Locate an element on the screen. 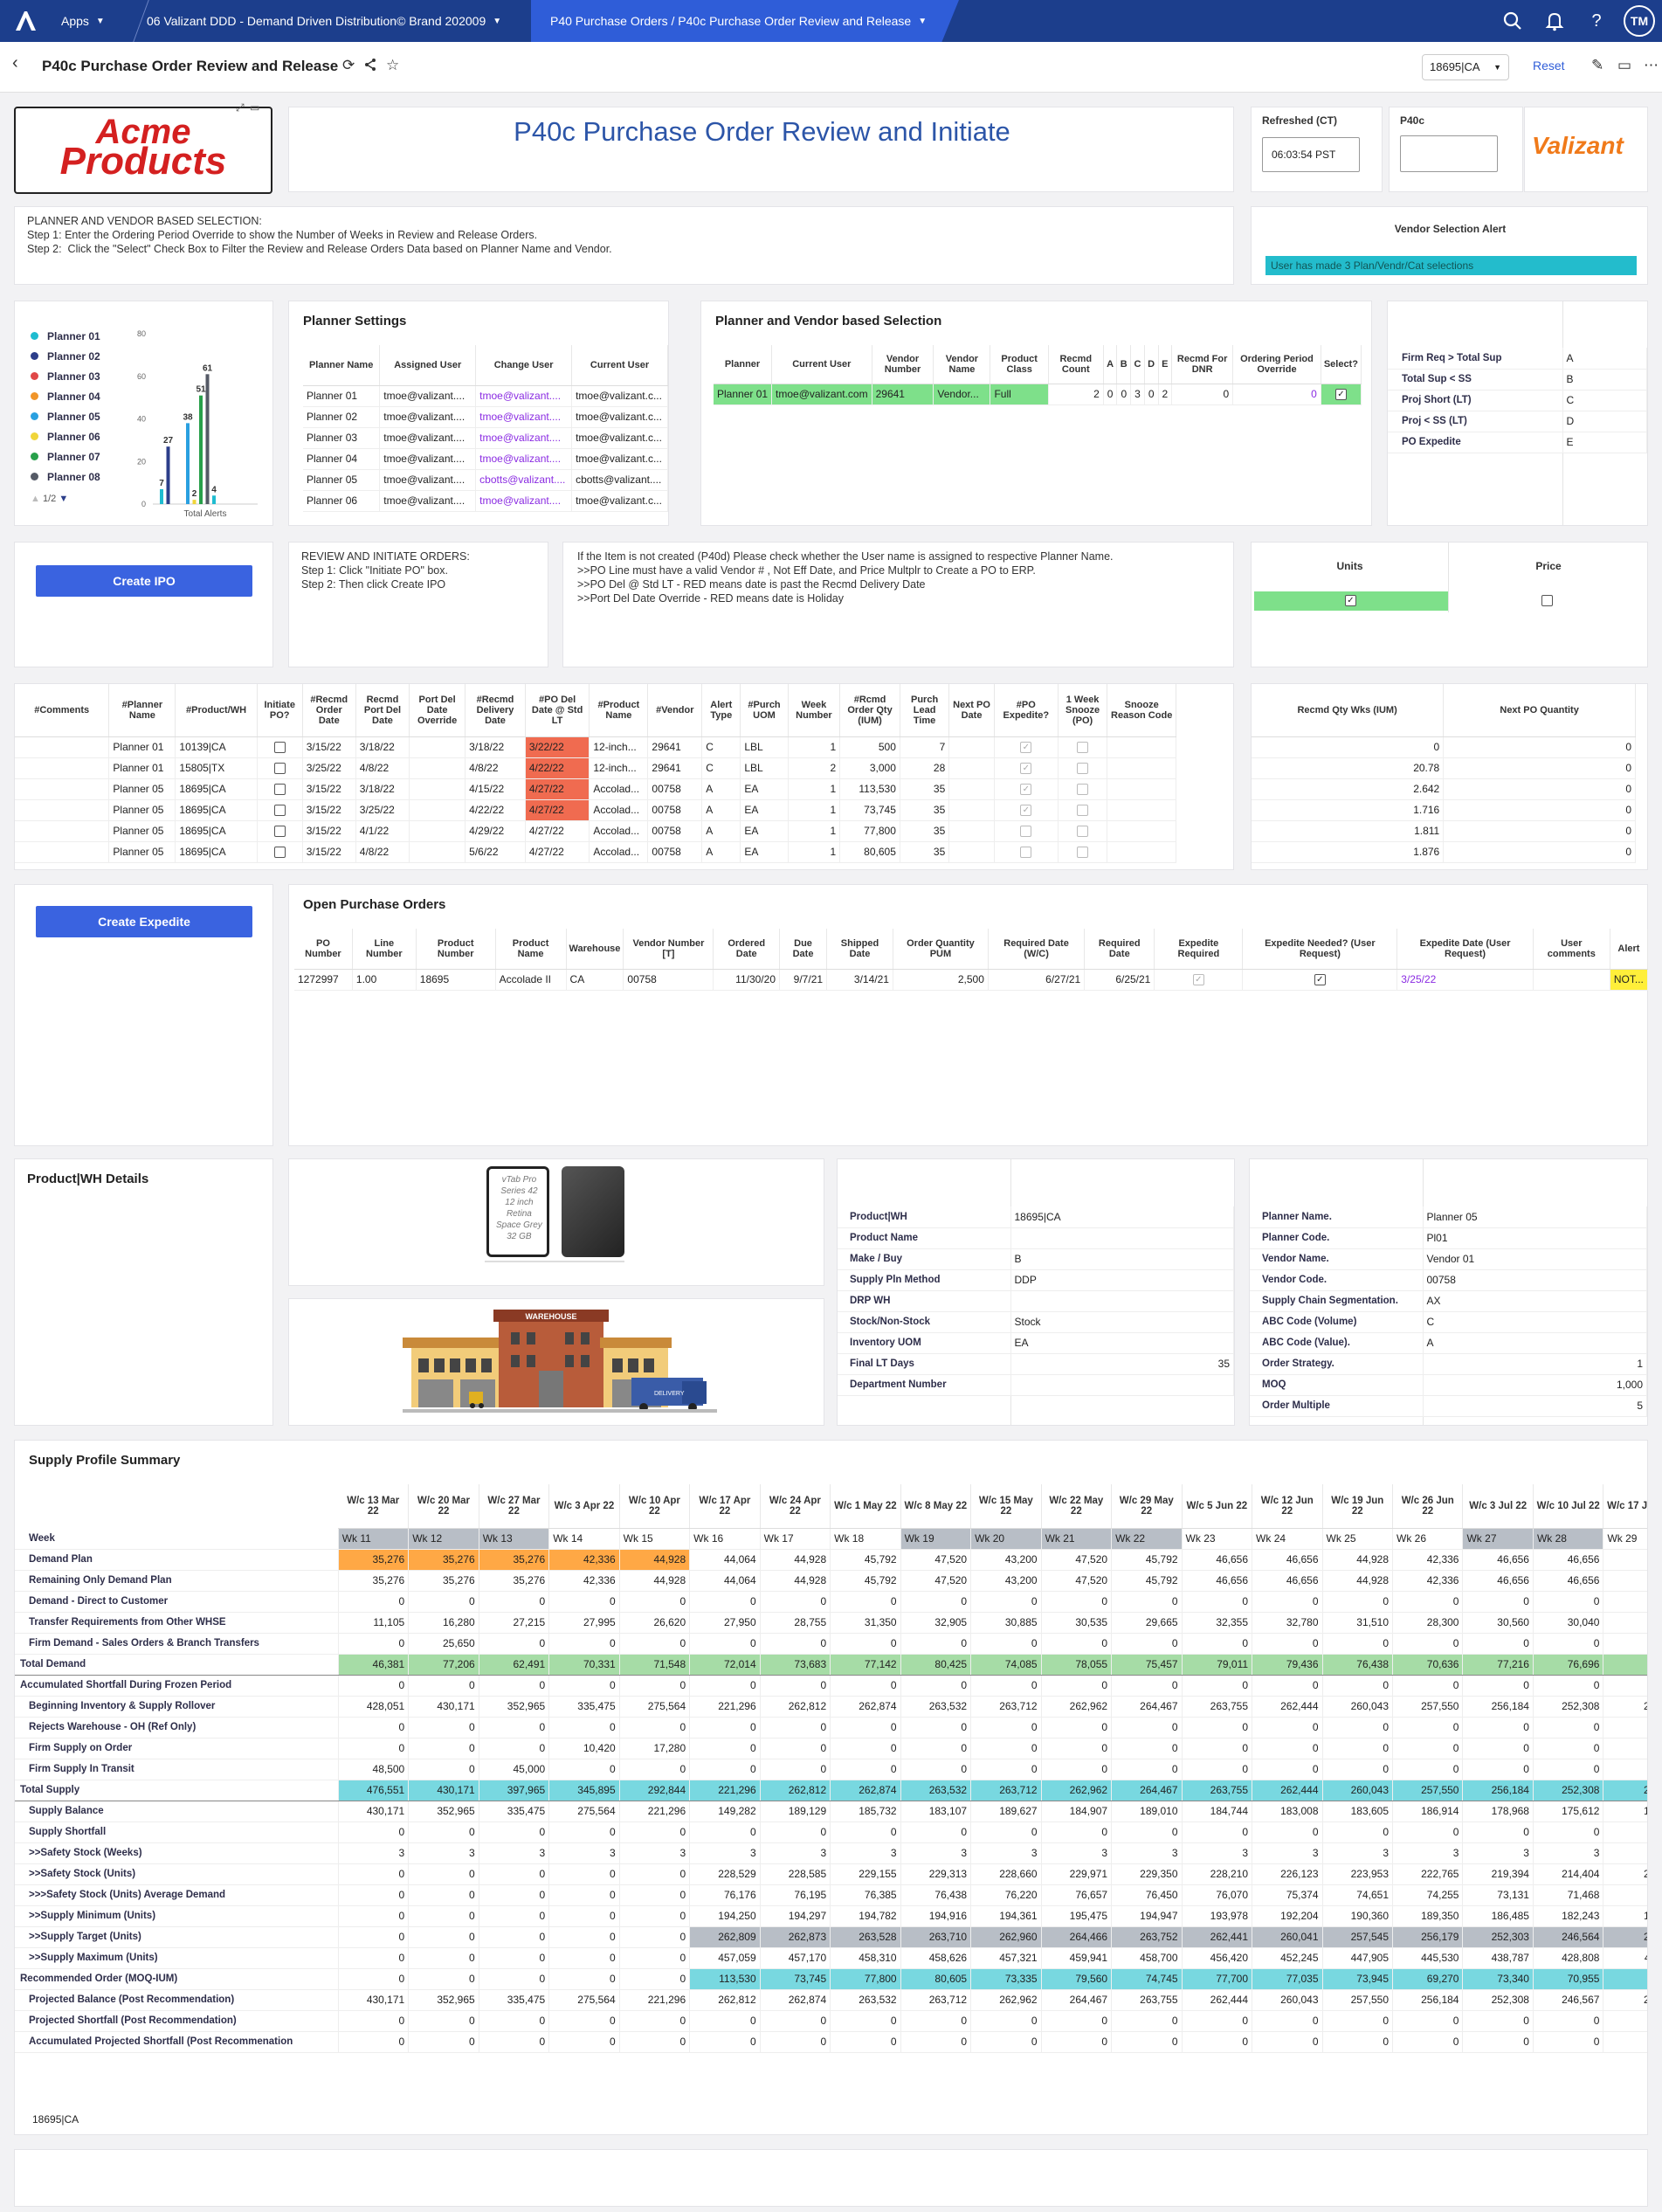  legend-item: Planner 02 is located at coordinates (65, 356).